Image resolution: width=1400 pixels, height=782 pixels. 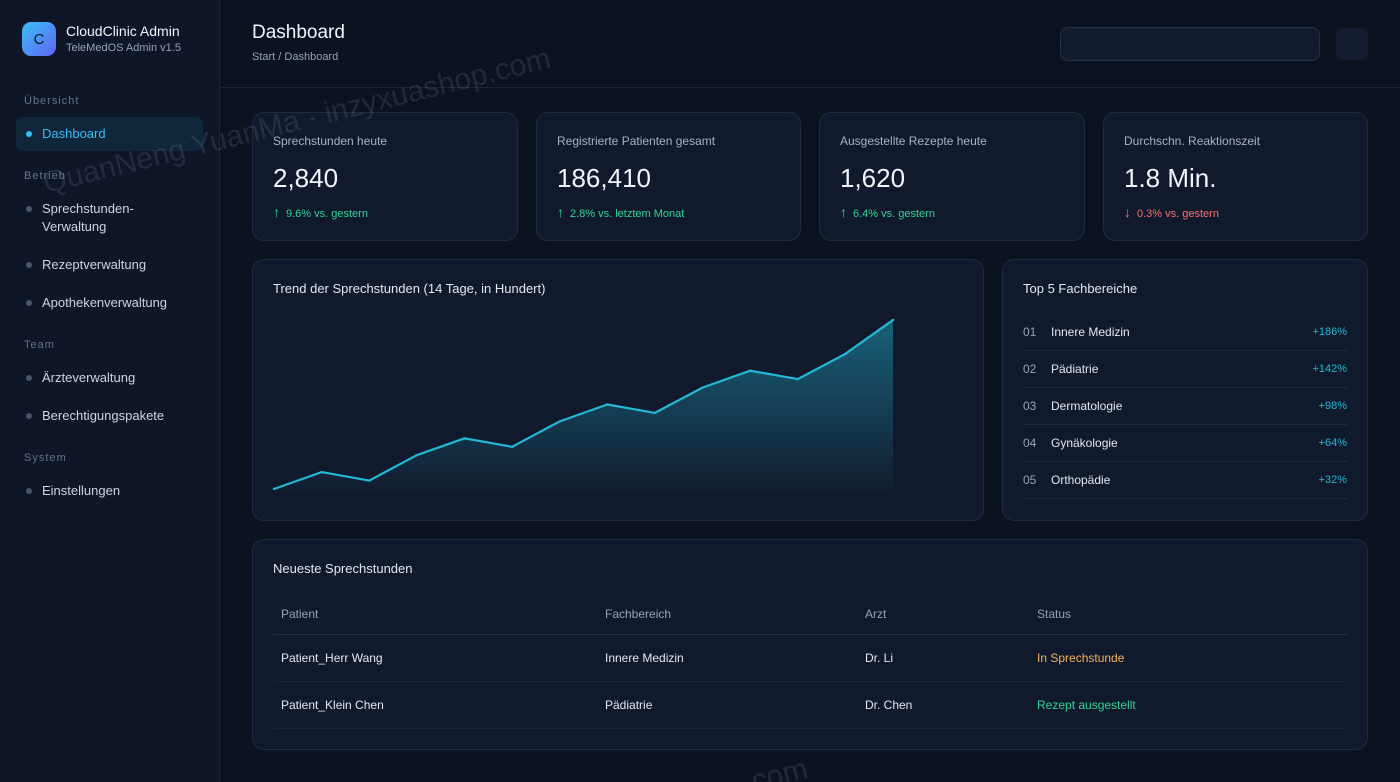 What do you see at coordinates (109, 134) in the screenshot?
I see `sidebar-item-dashboard: Dashboard` at bounding box center [109, 134].